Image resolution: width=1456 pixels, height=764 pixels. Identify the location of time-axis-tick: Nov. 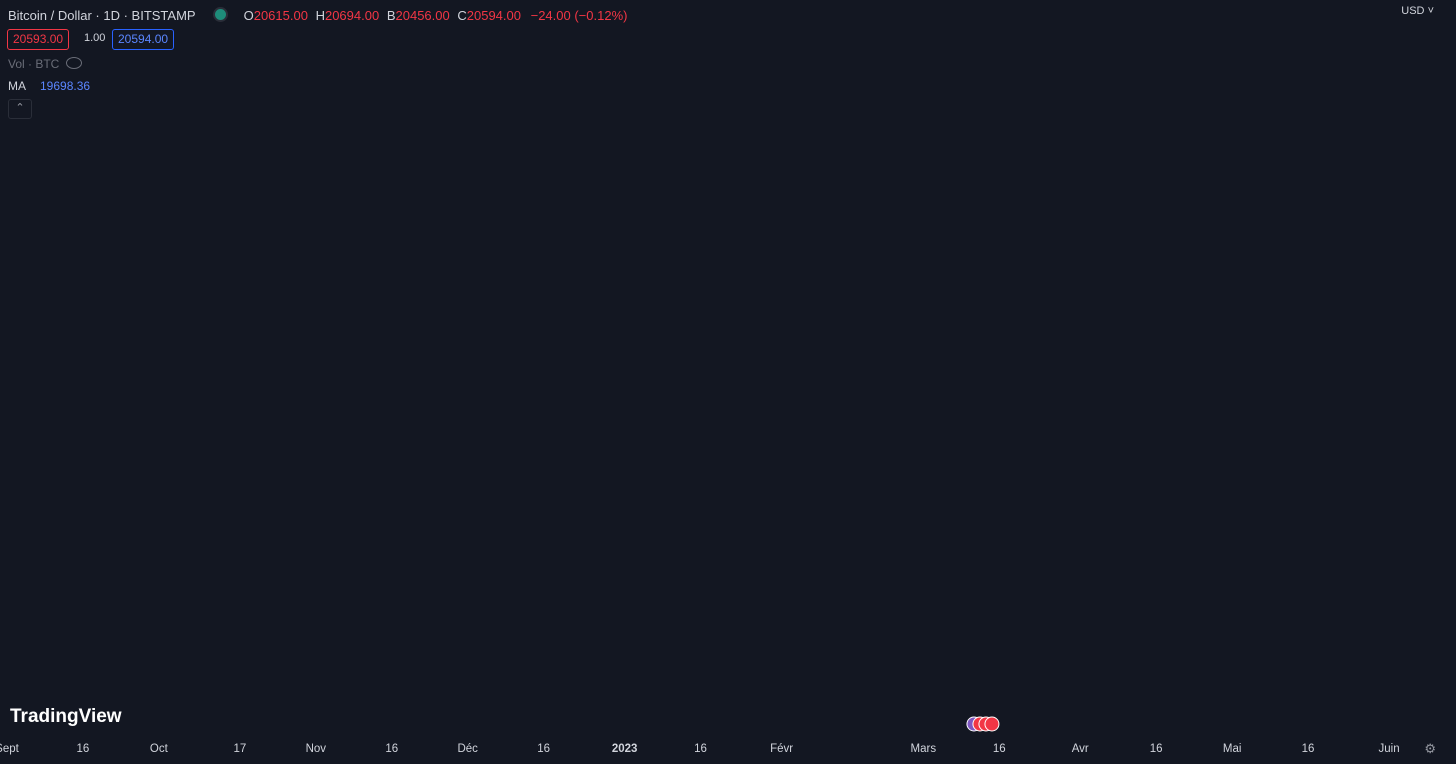
(316, 749).